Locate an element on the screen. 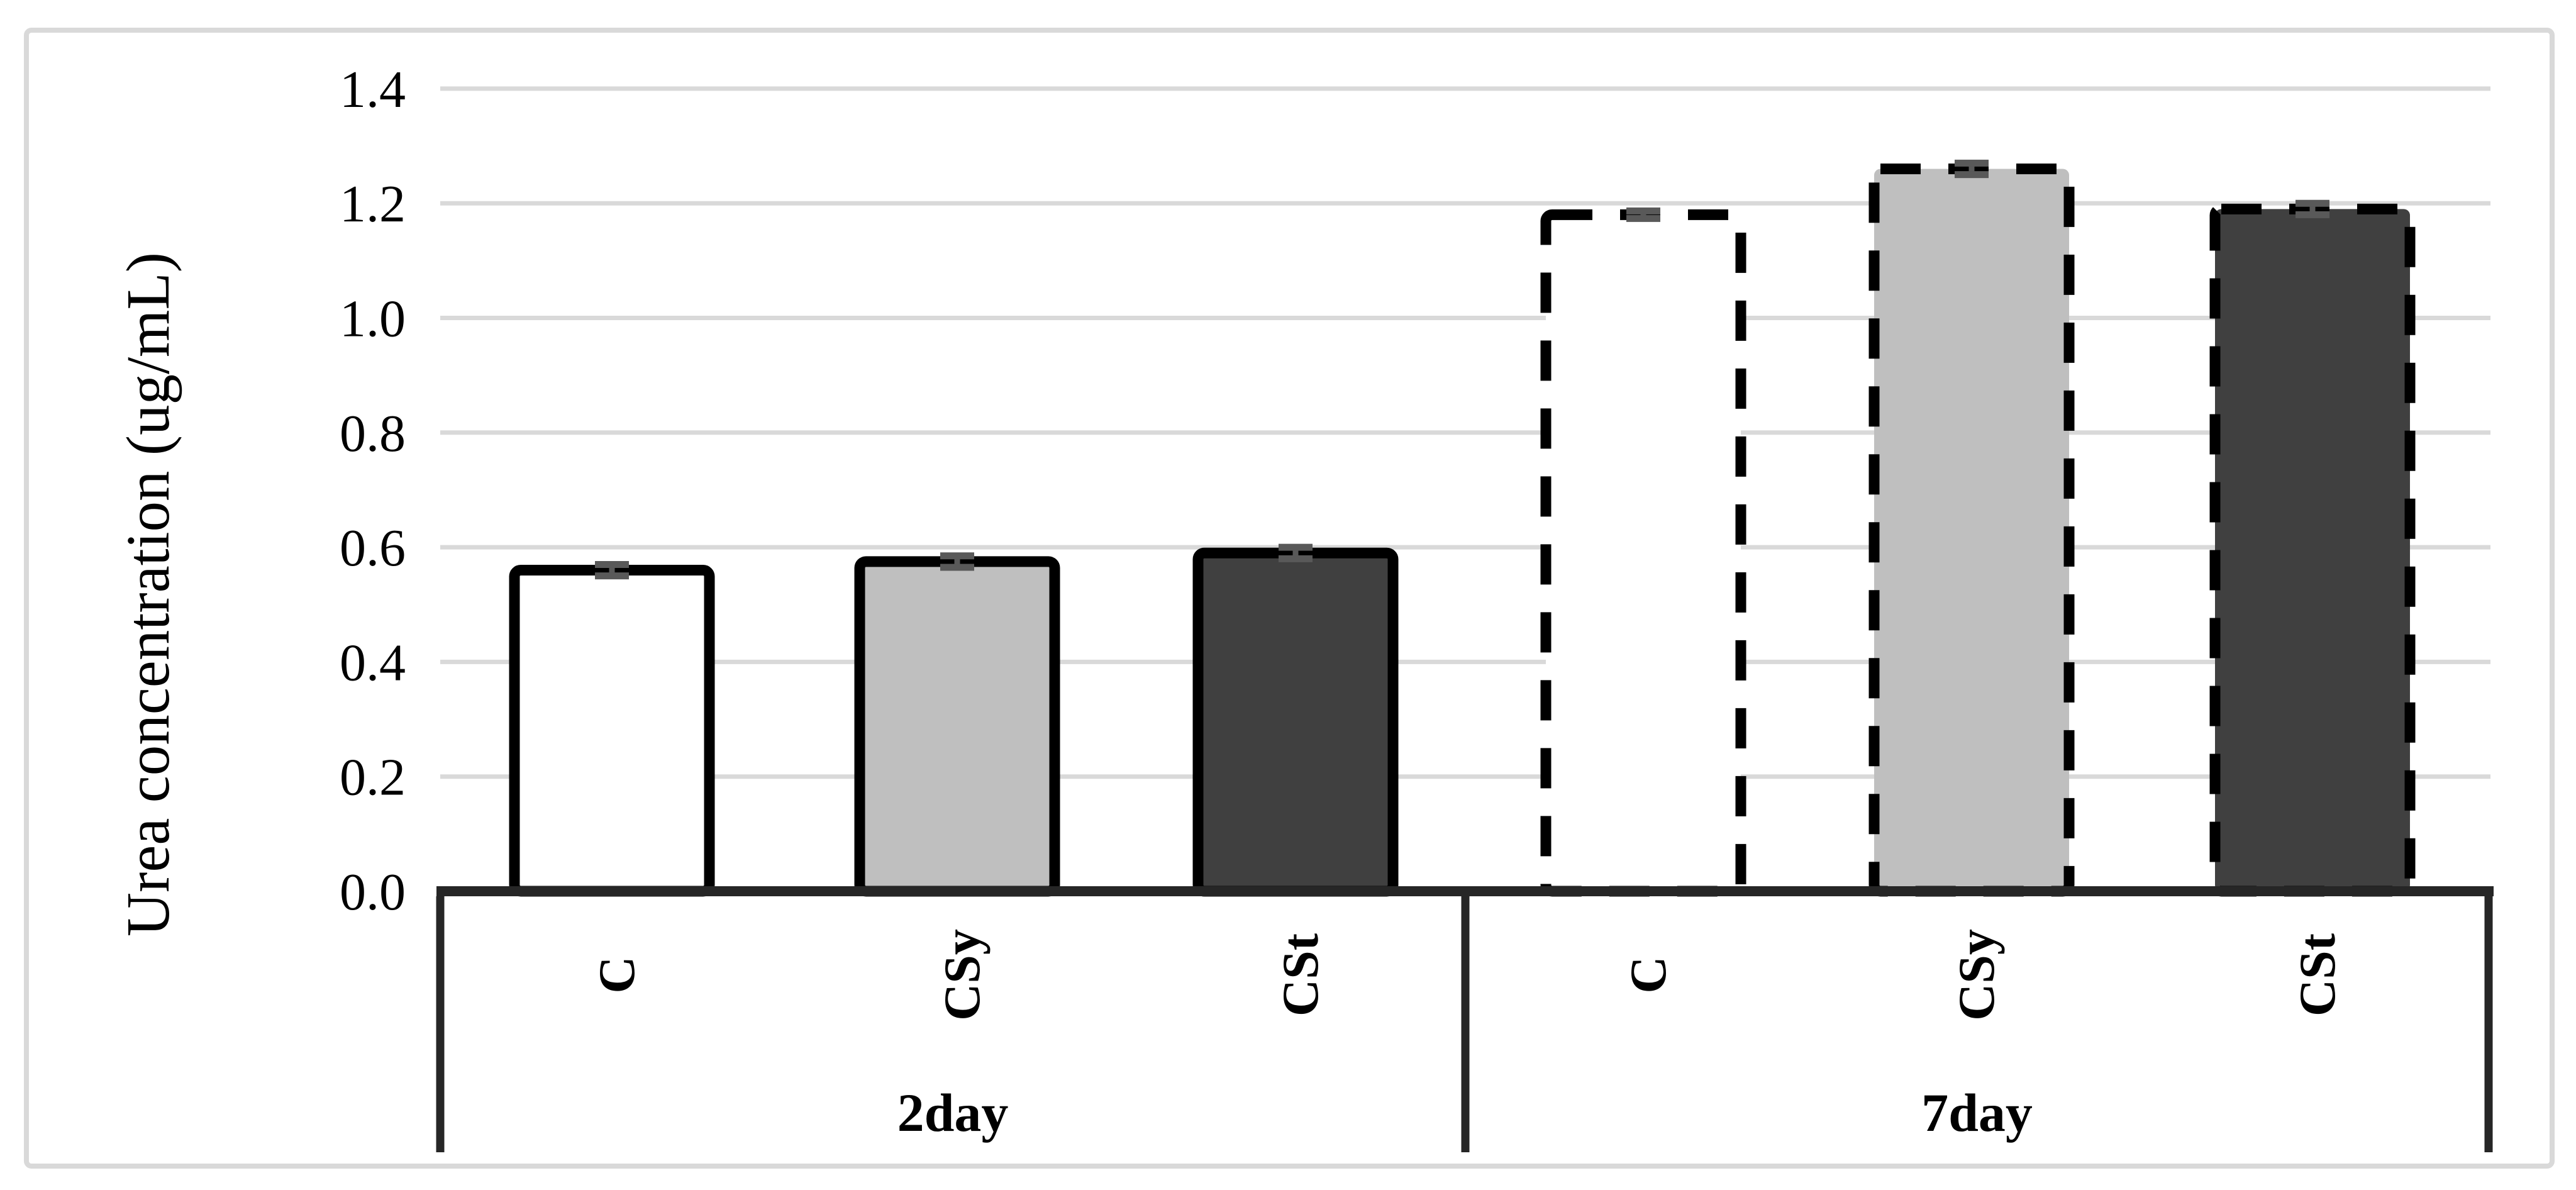 The image size is (2576, 1190). category-label-7day-CSt: CSt is located at coordinates (2317, 974).